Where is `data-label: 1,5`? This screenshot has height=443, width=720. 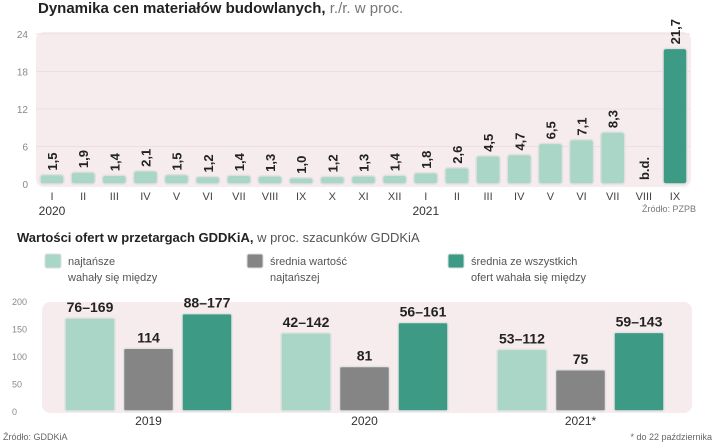 data-label: 1,5 is located at coordinates (177, 162).